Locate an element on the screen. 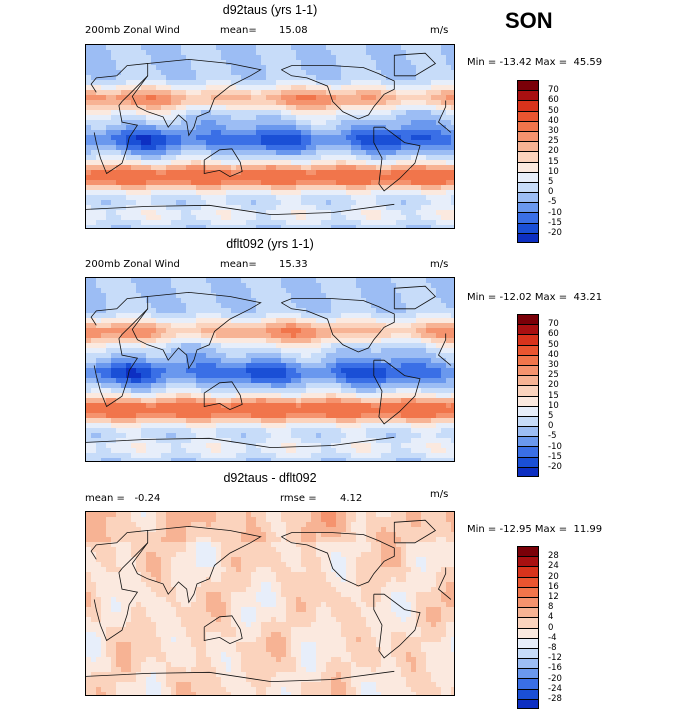  stat-label: rmse = is located at coordinates (298, 498).